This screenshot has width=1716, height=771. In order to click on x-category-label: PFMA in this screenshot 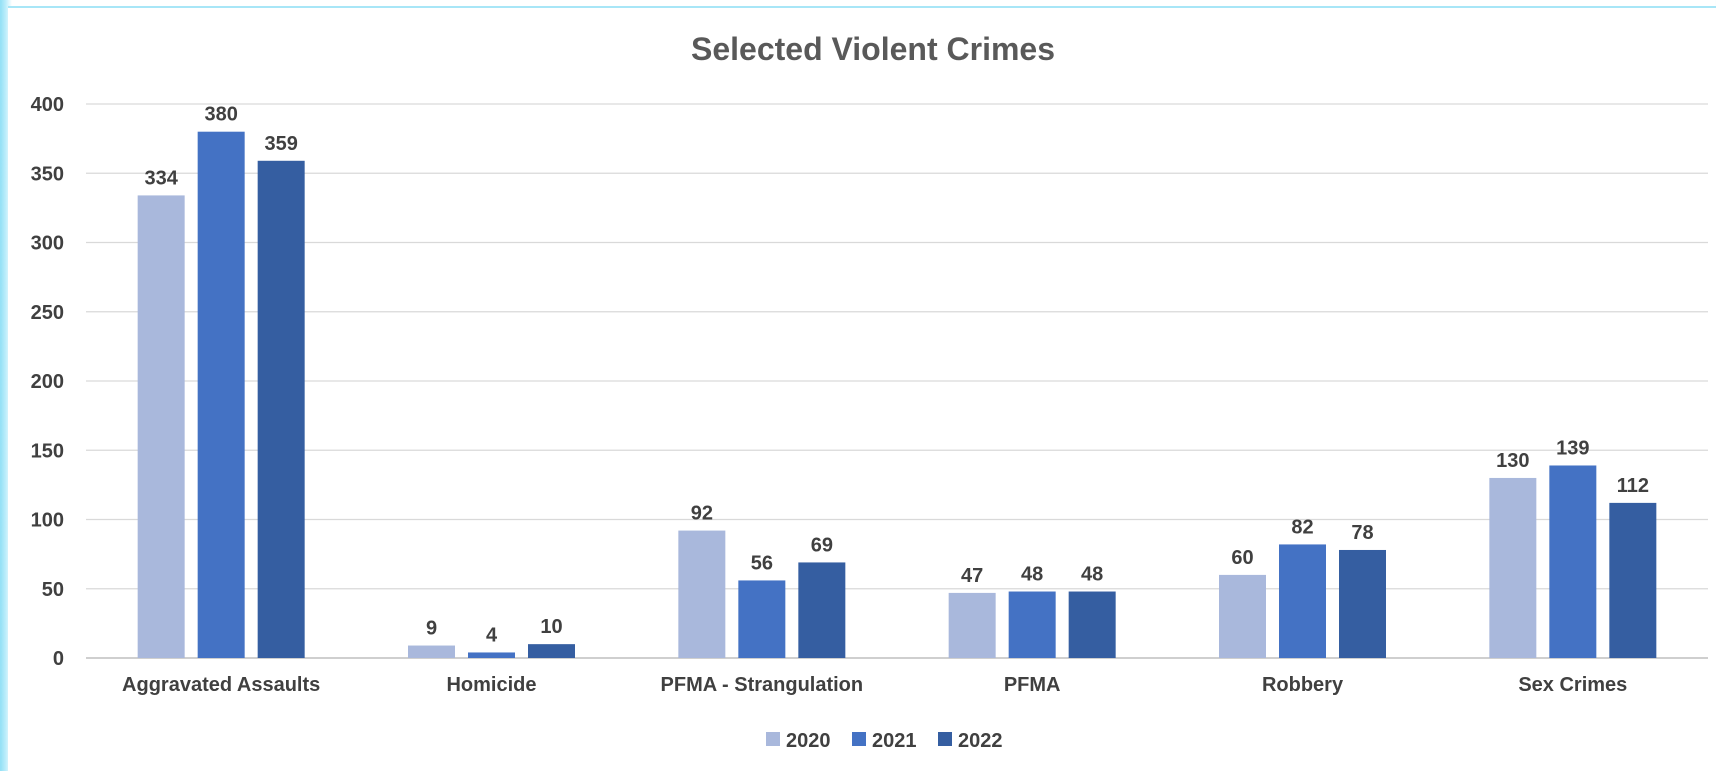, I will do `click(1032, 685)`.